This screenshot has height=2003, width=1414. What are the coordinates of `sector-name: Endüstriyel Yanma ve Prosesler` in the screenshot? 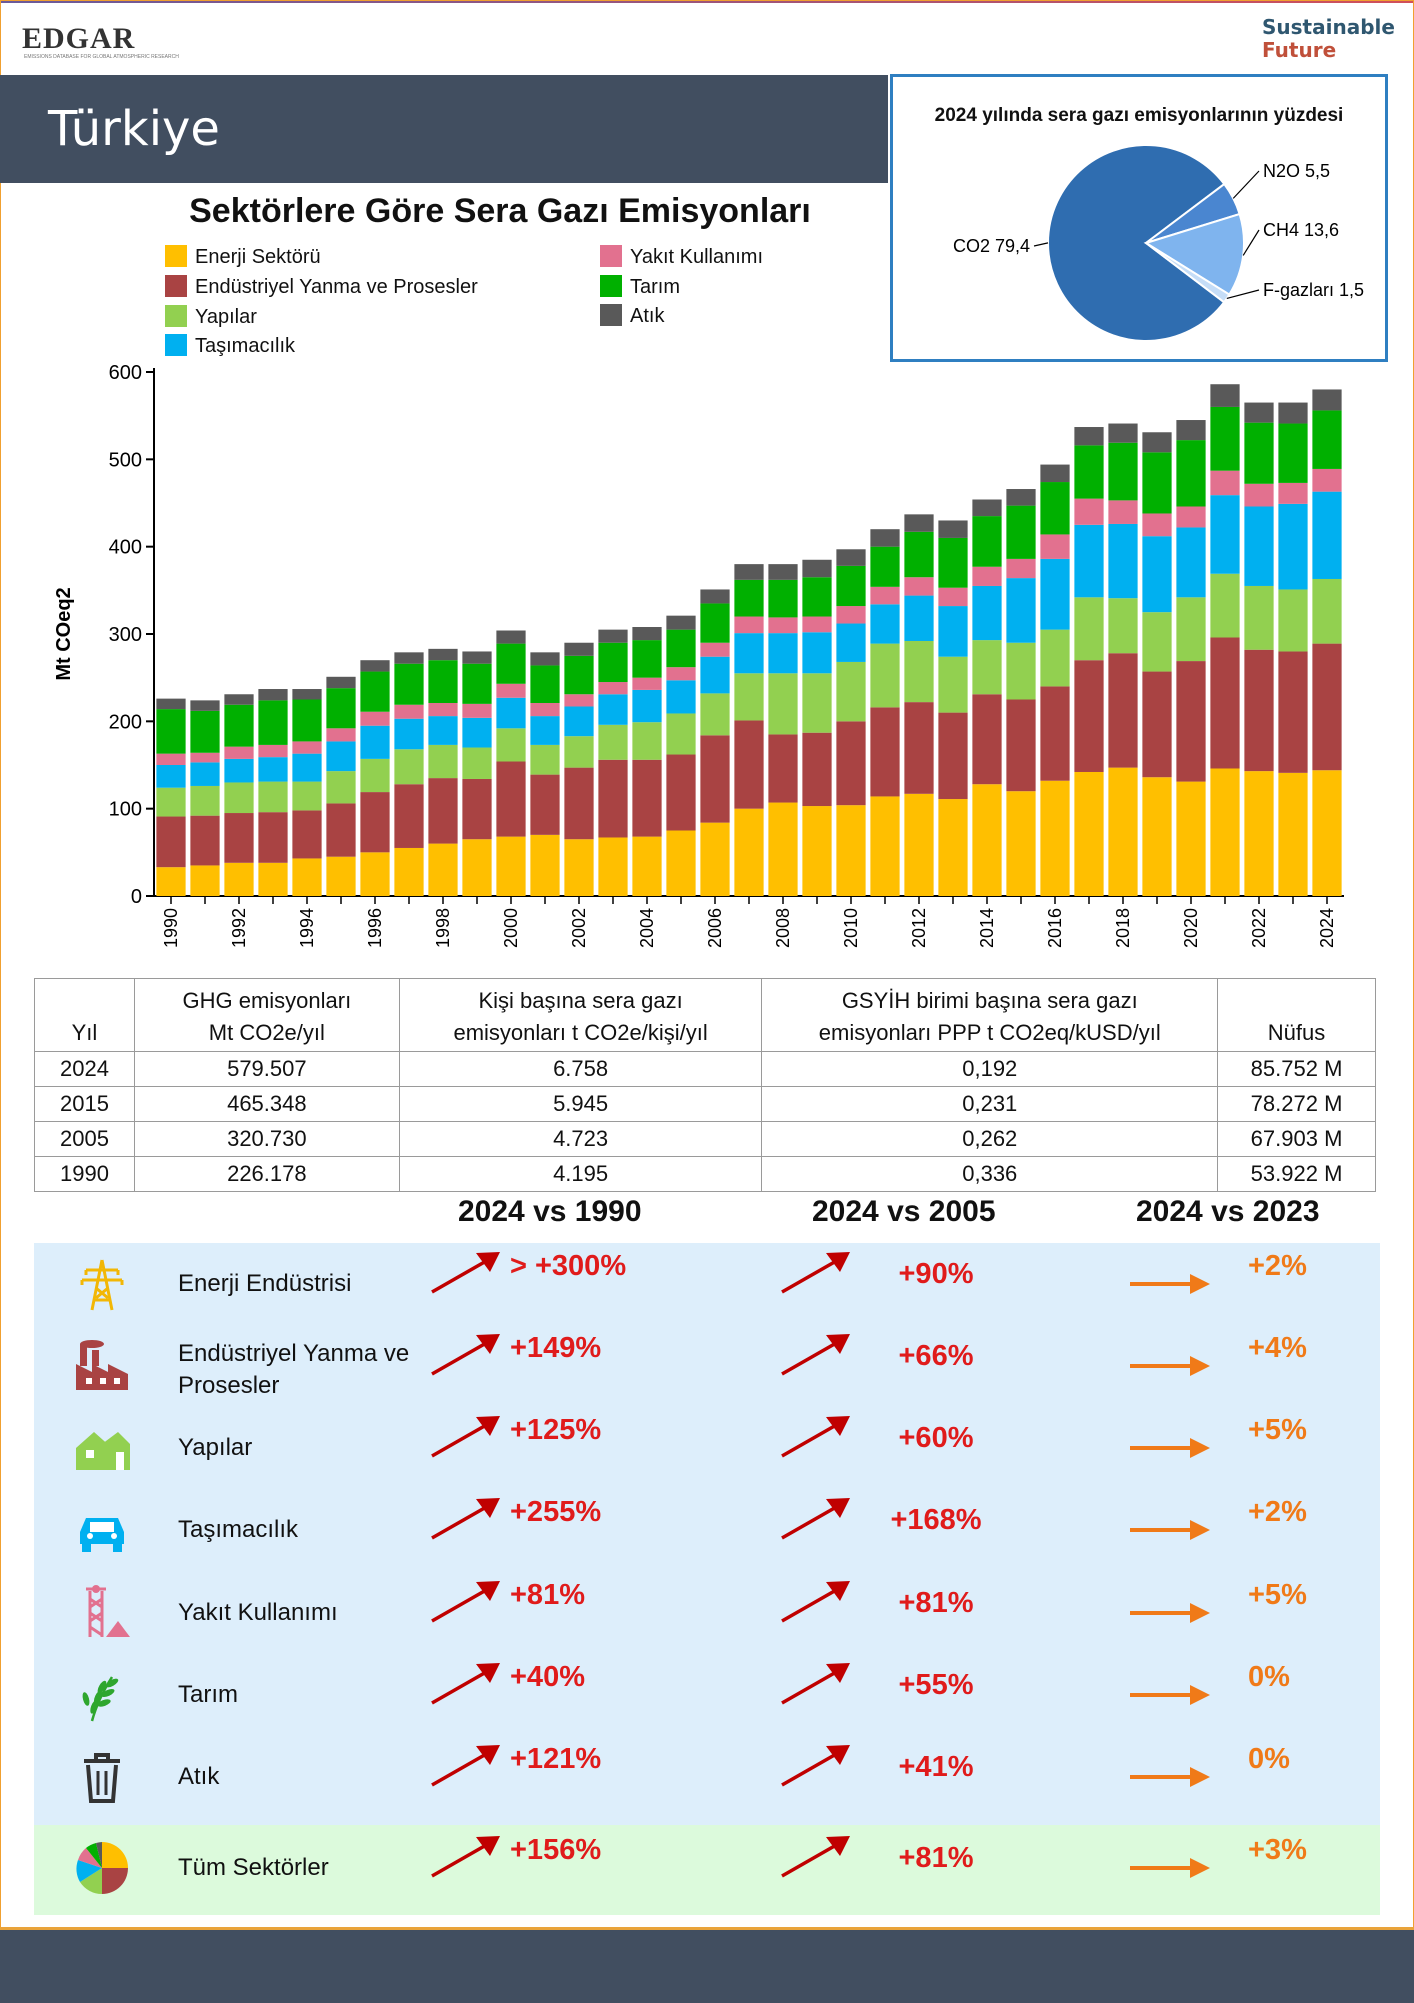 It's located at (294, 1369).